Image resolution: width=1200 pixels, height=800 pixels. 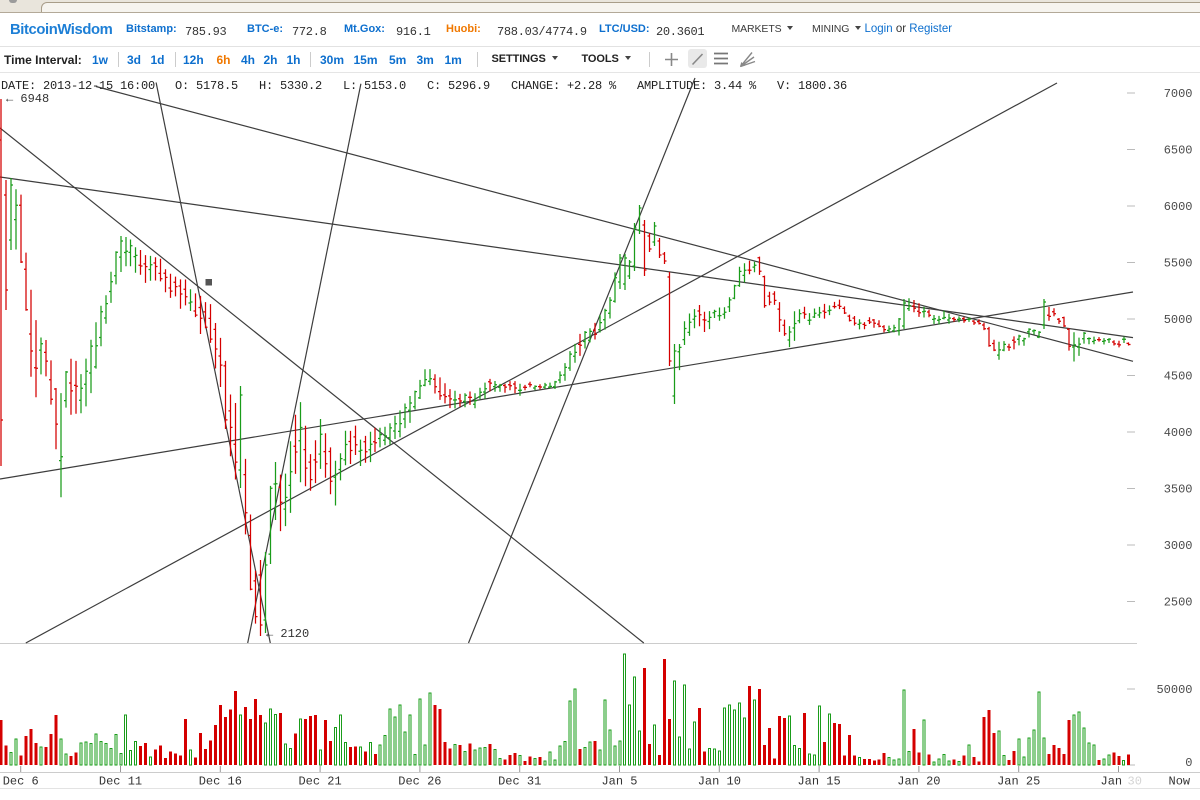 I want to click on svg-text: Now, so click(x=1180, y=781).